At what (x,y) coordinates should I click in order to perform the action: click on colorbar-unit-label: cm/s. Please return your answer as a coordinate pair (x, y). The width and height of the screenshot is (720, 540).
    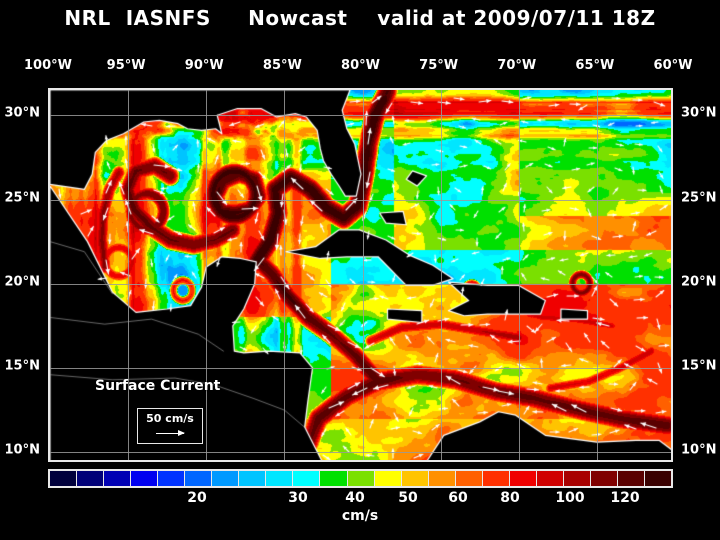
    Looking at the image, I should click on (360, 516).